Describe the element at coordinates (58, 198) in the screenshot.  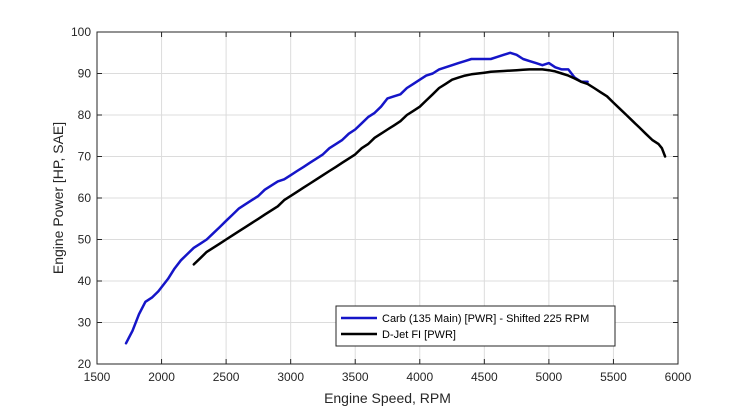
I see `y-axis-label: Engine Power [HP, SAE]` at that location.